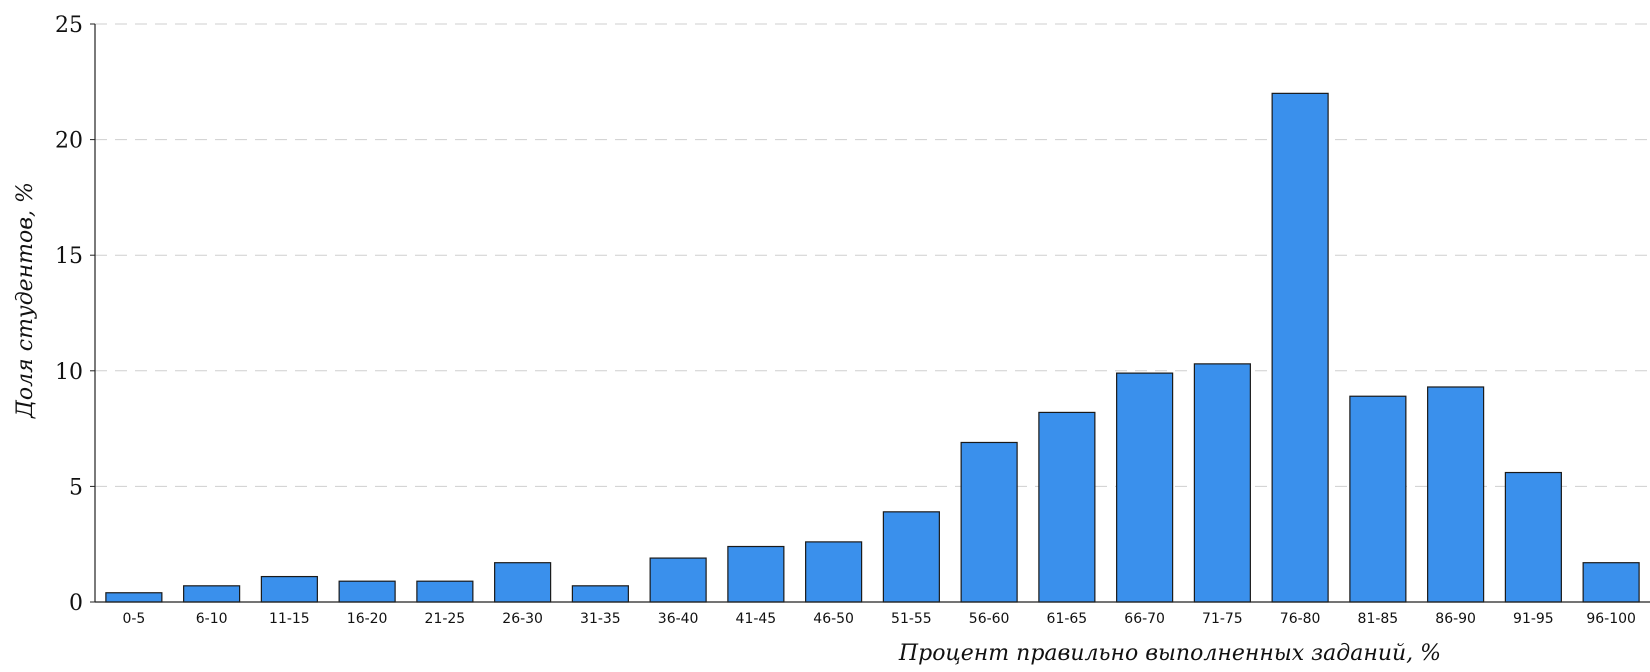 This screenshot has width=1650, height=672. Describe the element at coordinates (1169, 653) in the screenshot. I see `x-axis-label: Процент правильно выполненных заданий, %` at that location.